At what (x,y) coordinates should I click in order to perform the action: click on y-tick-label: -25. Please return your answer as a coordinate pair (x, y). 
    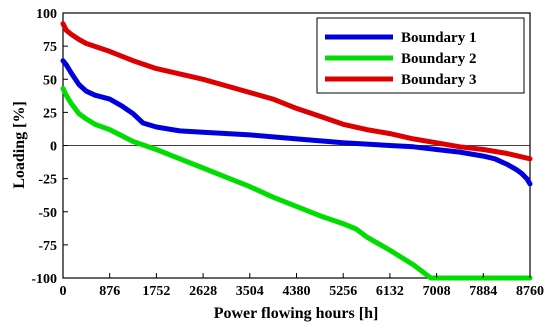
    Looking at the image, I should click on (47, 180).